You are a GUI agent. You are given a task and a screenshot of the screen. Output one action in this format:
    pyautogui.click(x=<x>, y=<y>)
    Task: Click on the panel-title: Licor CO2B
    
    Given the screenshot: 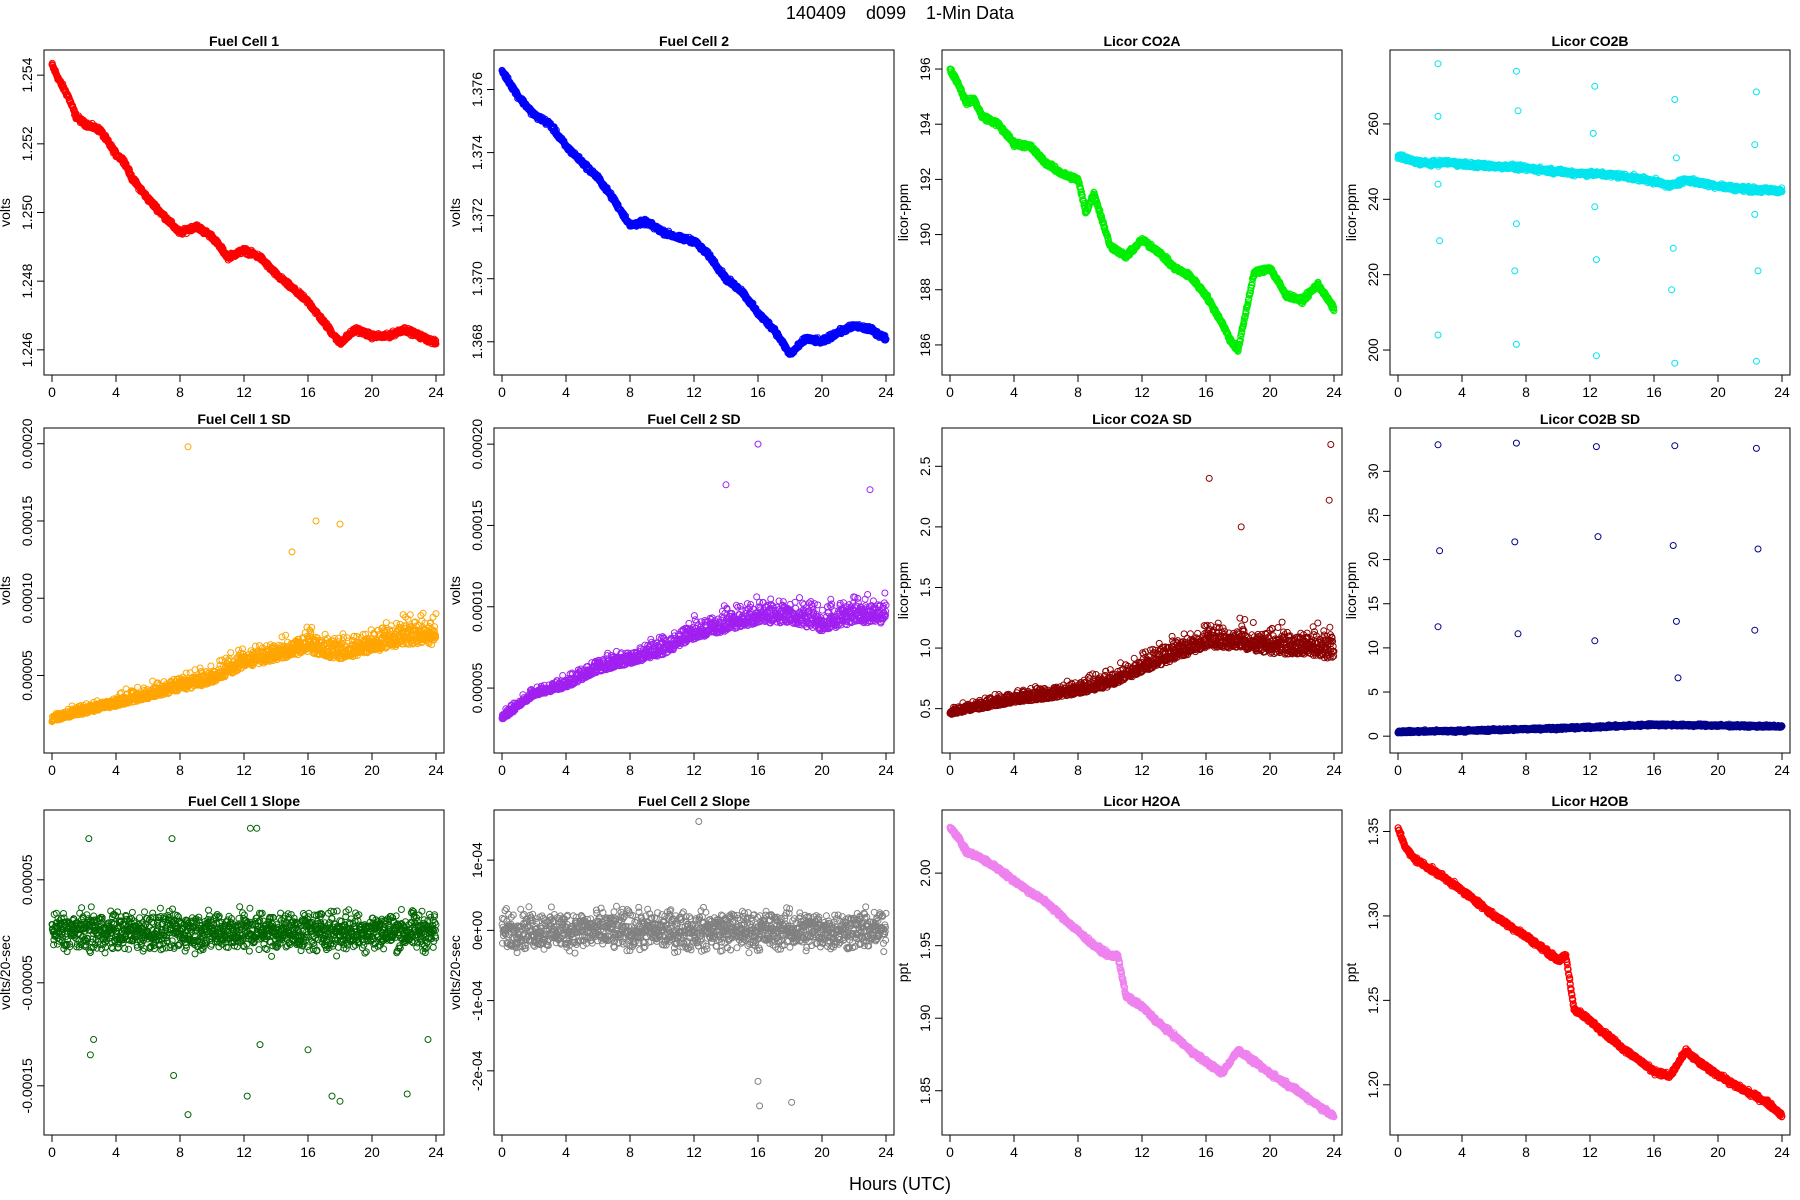 What is the action you would take?
    pyautogui.click(x=1589, y=41)
    